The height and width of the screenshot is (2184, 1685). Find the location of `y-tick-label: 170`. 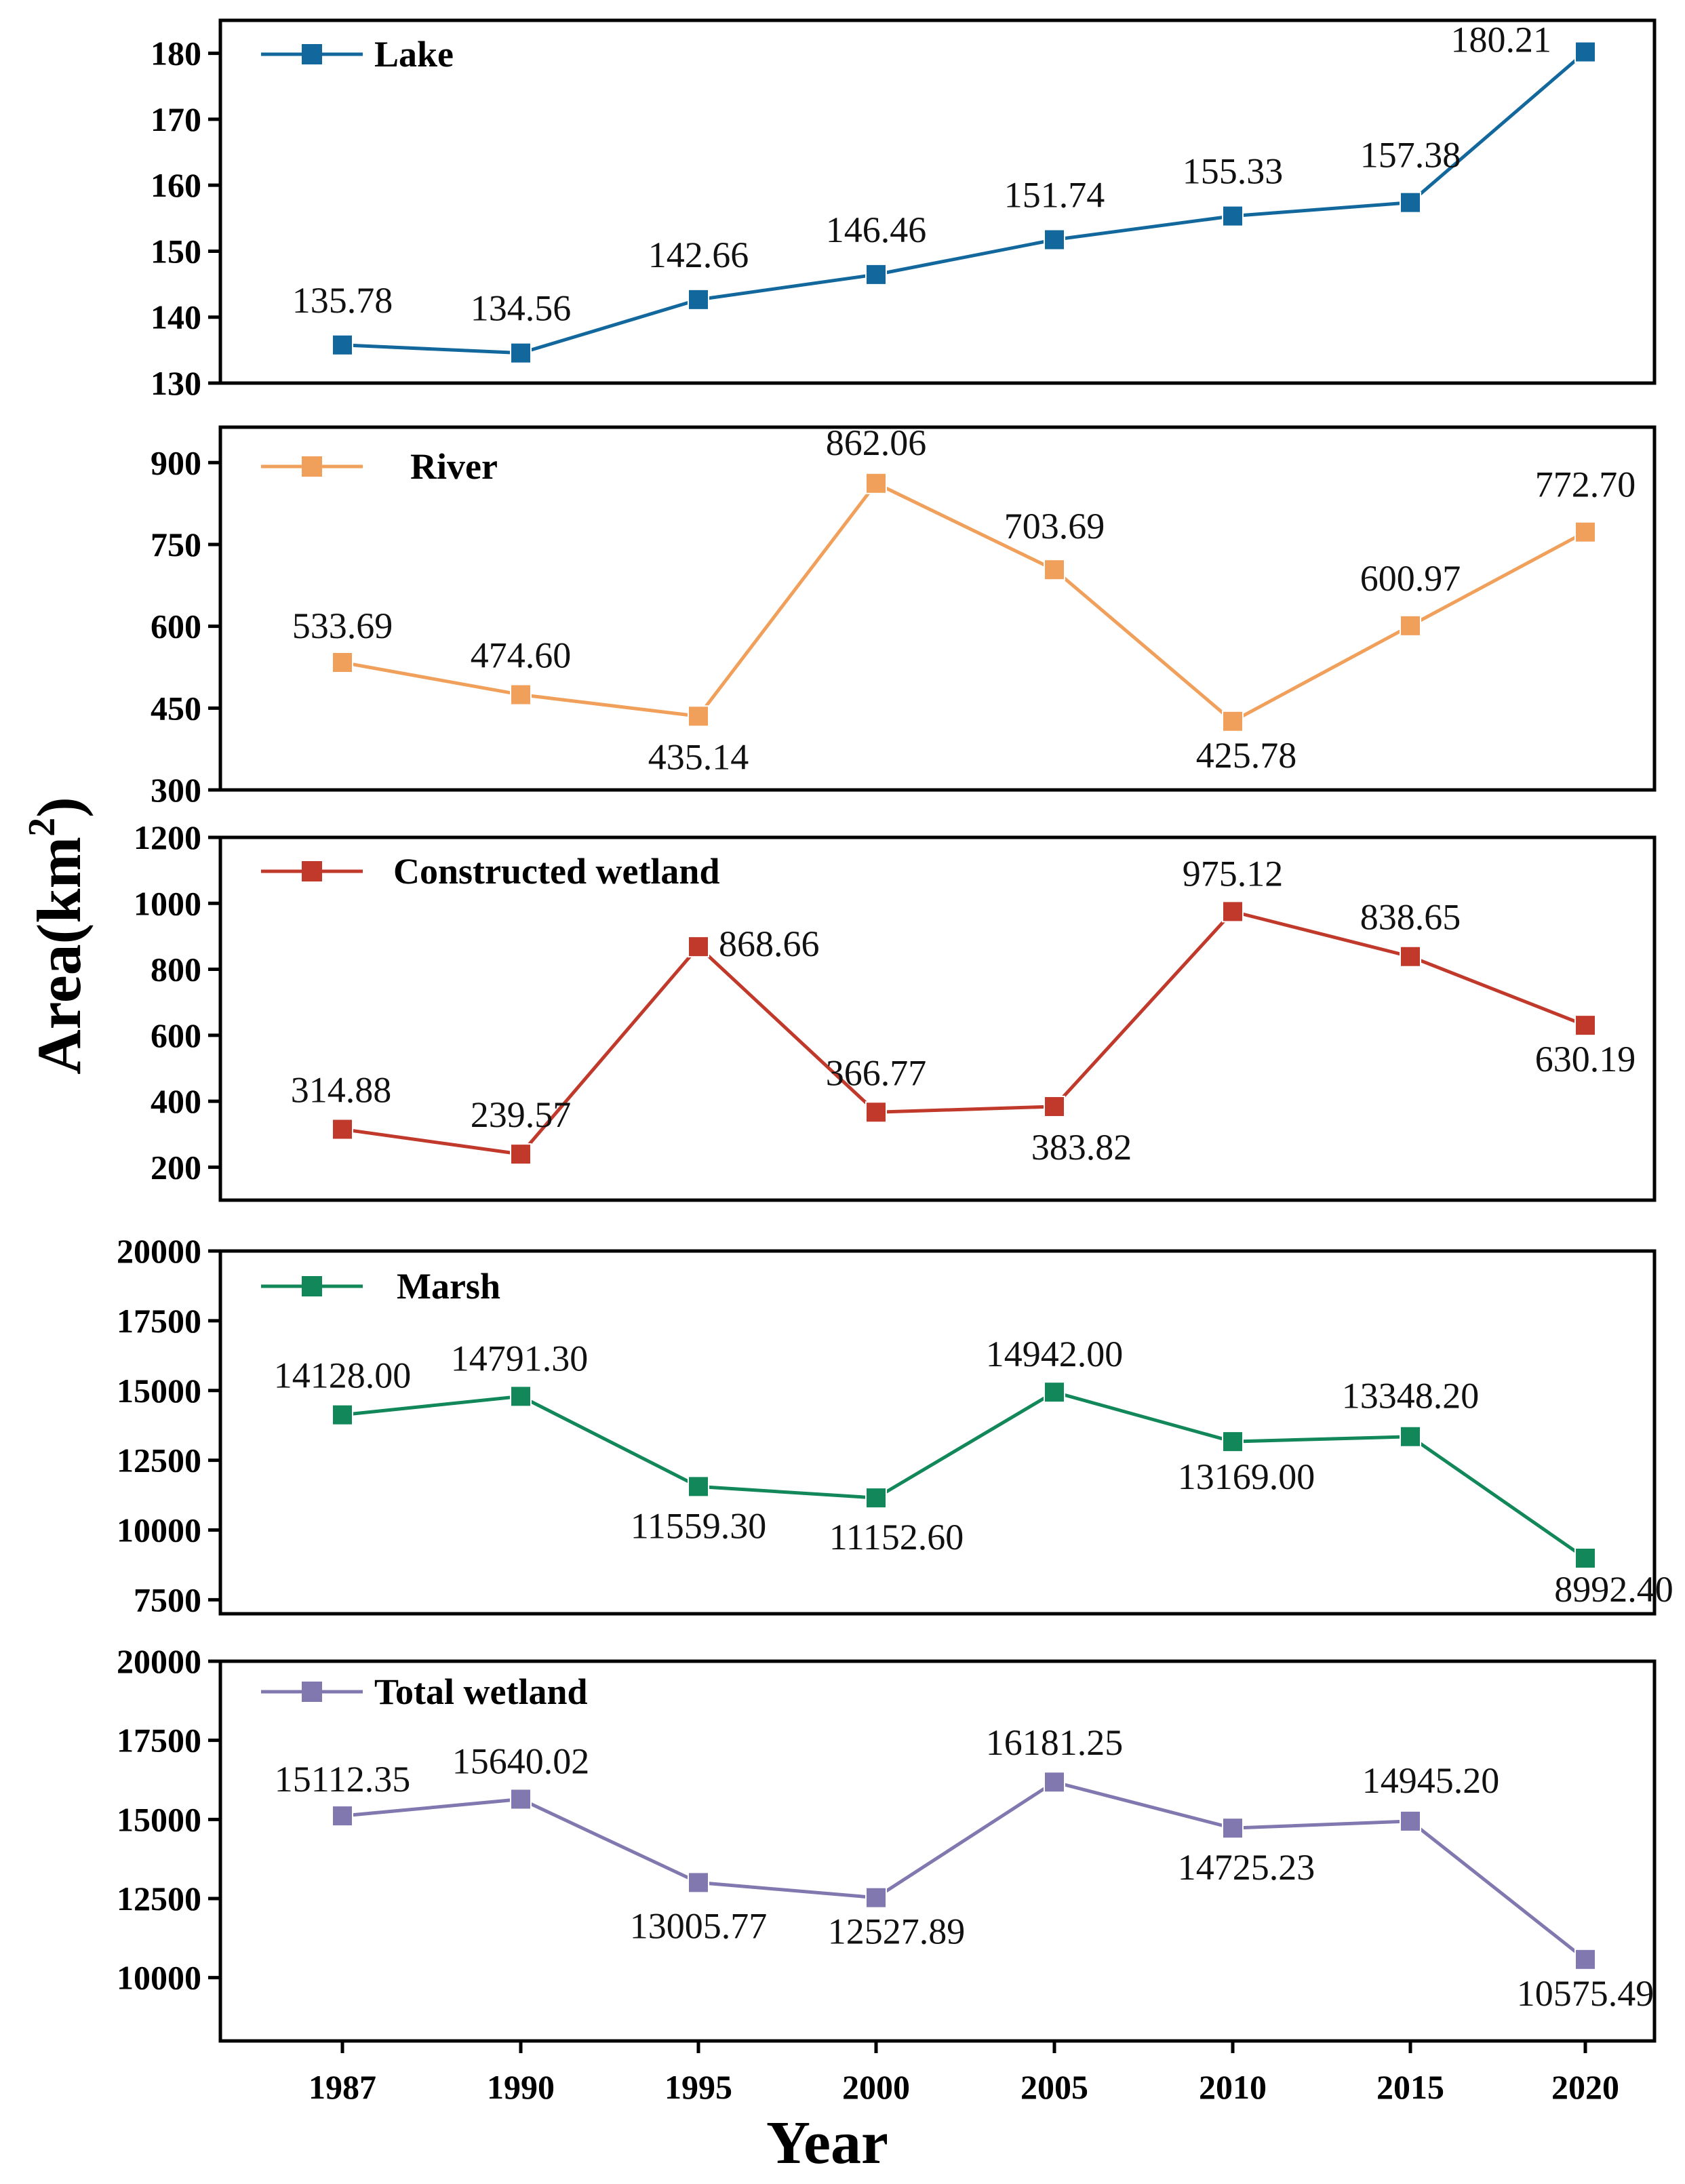

y-tick-label: 170 is located at coordinates (176, 119).